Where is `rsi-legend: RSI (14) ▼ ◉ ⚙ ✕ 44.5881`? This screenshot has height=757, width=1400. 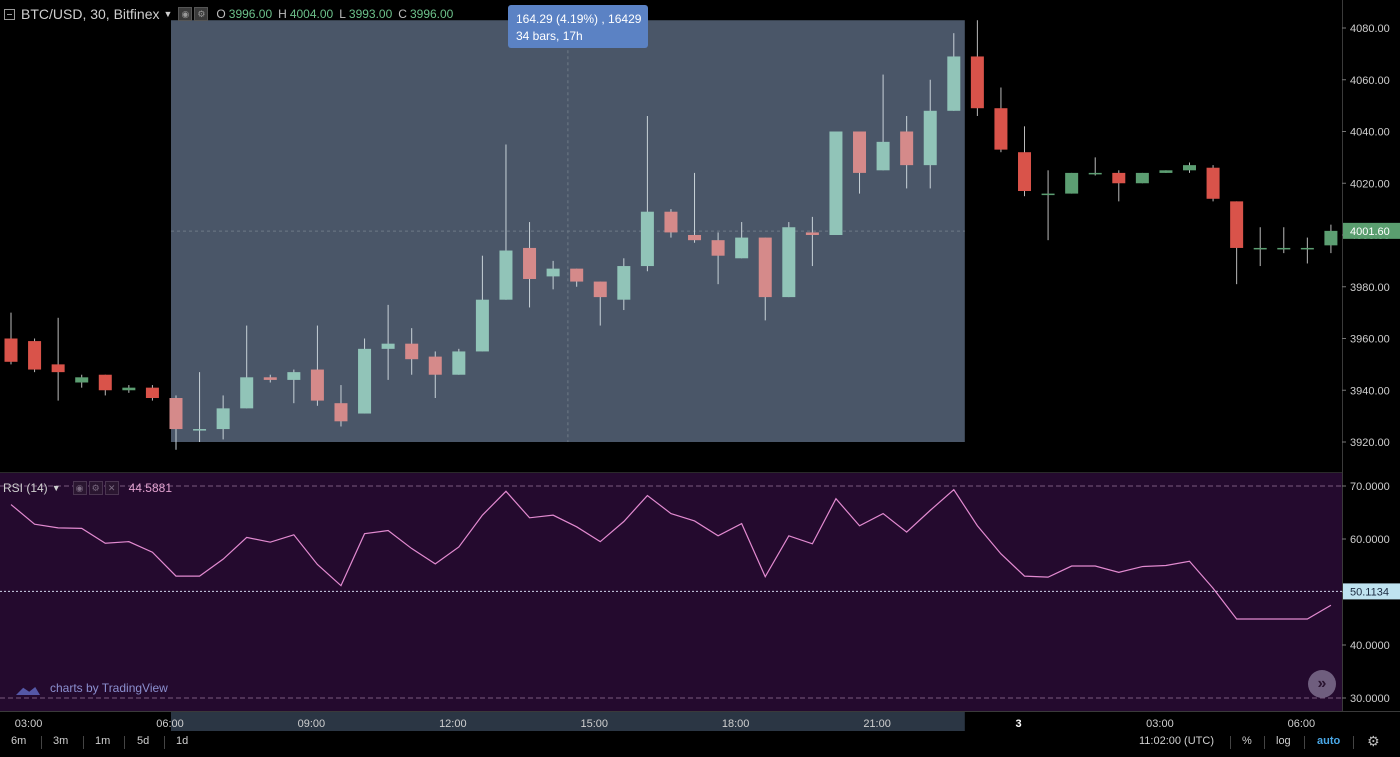
rsi-legend: RSI (14) ▼ ◉ ⚙ ✕ 44.5881 is located at coordinates (87, 488).